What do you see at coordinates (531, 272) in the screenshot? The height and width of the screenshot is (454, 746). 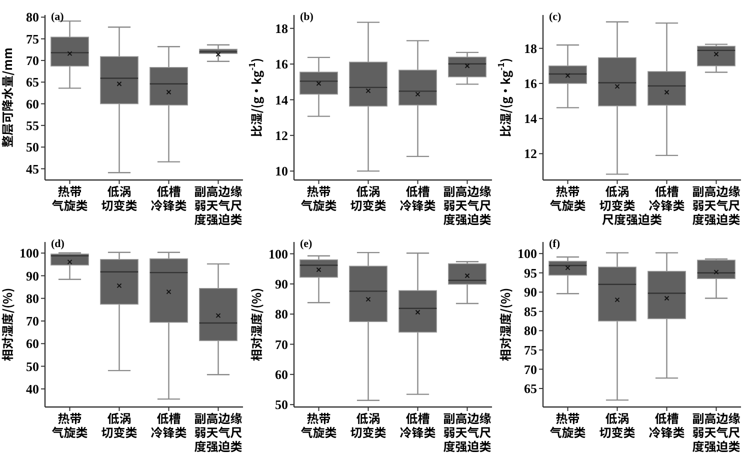 I see `y-tick-label: 95` at bounding box center [531, 272].